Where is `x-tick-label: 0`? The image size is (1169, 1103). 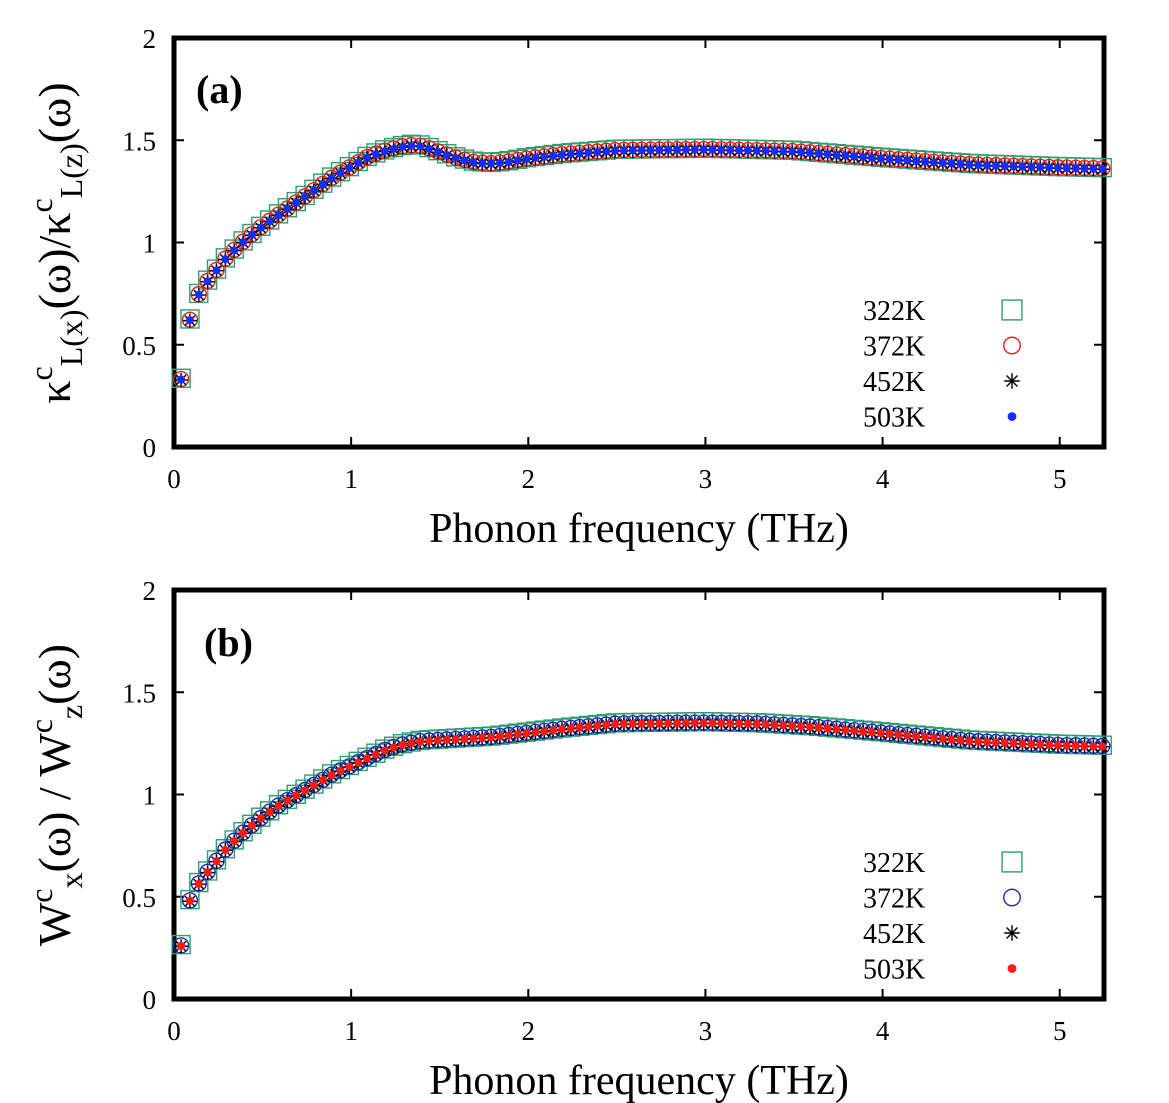 x-tick-label: 0 is located at coordinates (174, 1031).